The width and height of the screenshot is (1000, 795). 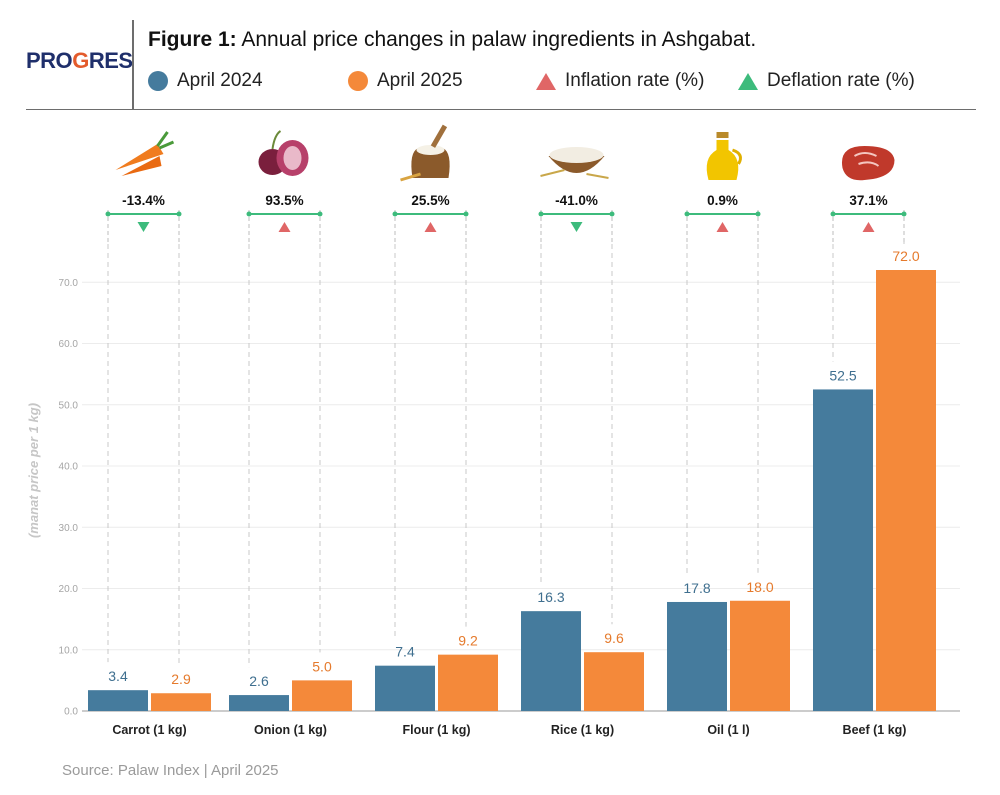 What do you see at coordinates (425, 153) in the screenshot?
I see `flour-sack-icon` at bounding box center [425, 153].